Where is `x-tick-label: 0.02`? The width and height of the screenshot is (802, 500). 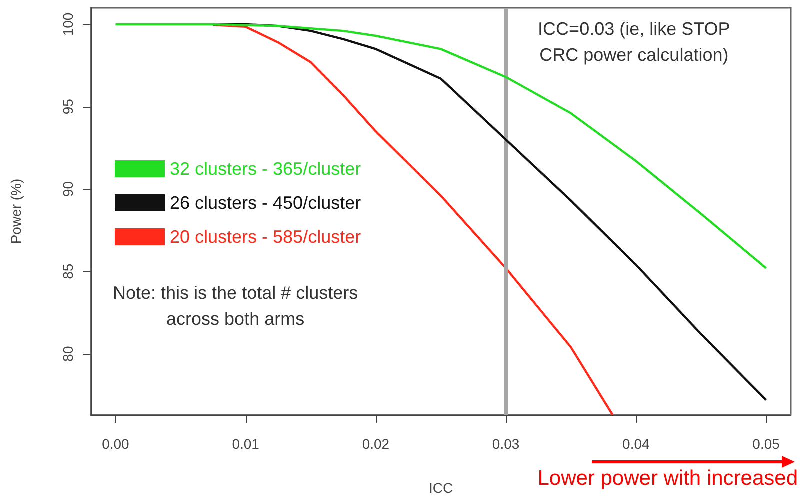
x-tick-label: 0.02 is located at coordinates (376, 444).